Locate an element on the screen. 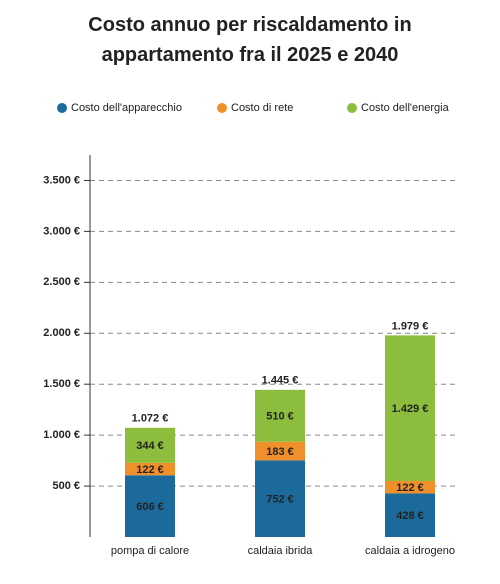  y-tick-label: 3.000 € is located at coordinates (61, 231).